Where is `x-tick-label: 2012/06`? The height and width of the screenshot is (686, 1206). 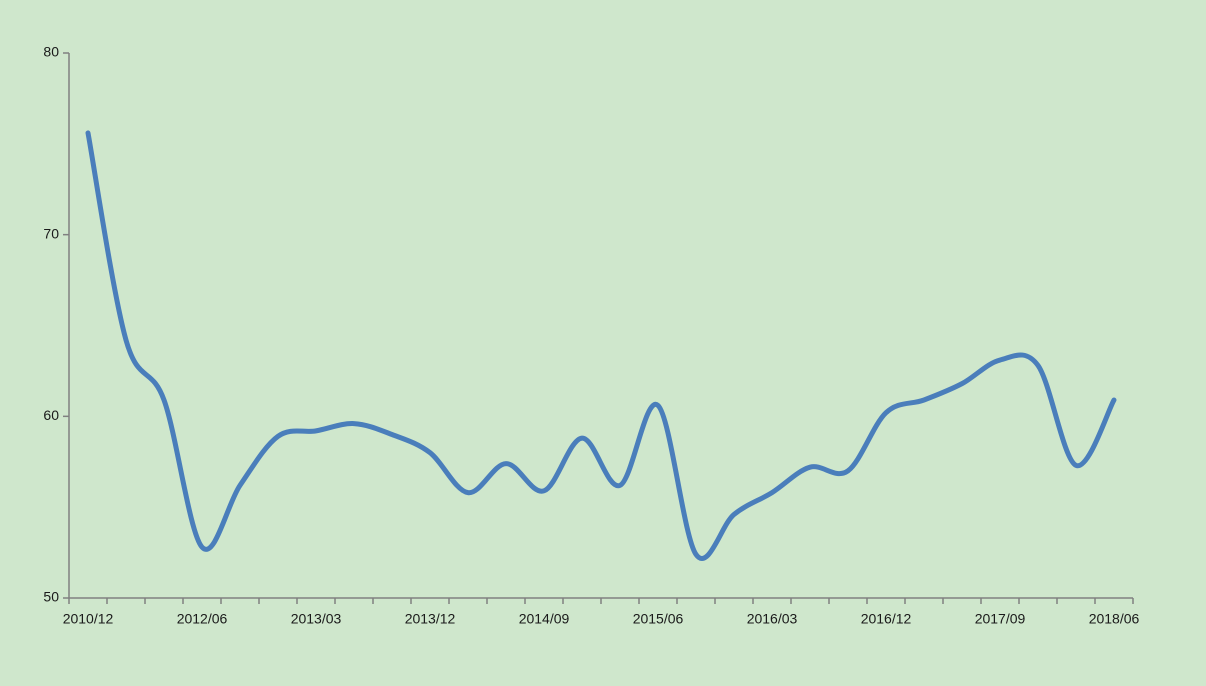 x-tick-label: 2012/06 is located at coordinates (202, 619).